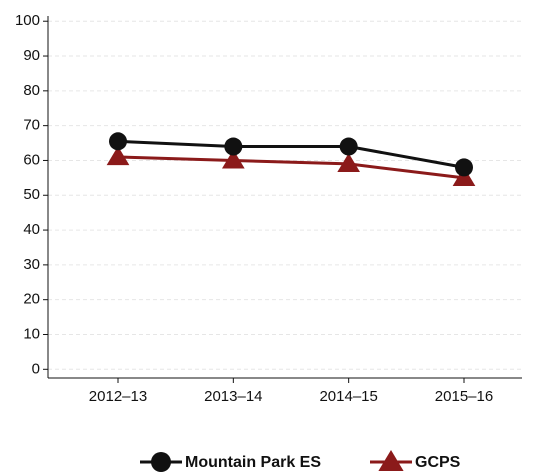 The height and width of the screenshot is (475, 539). Describe the element at coordinates (253, 462) in the screenshot. I see `legend-text: Mountain Park ES` at that location.